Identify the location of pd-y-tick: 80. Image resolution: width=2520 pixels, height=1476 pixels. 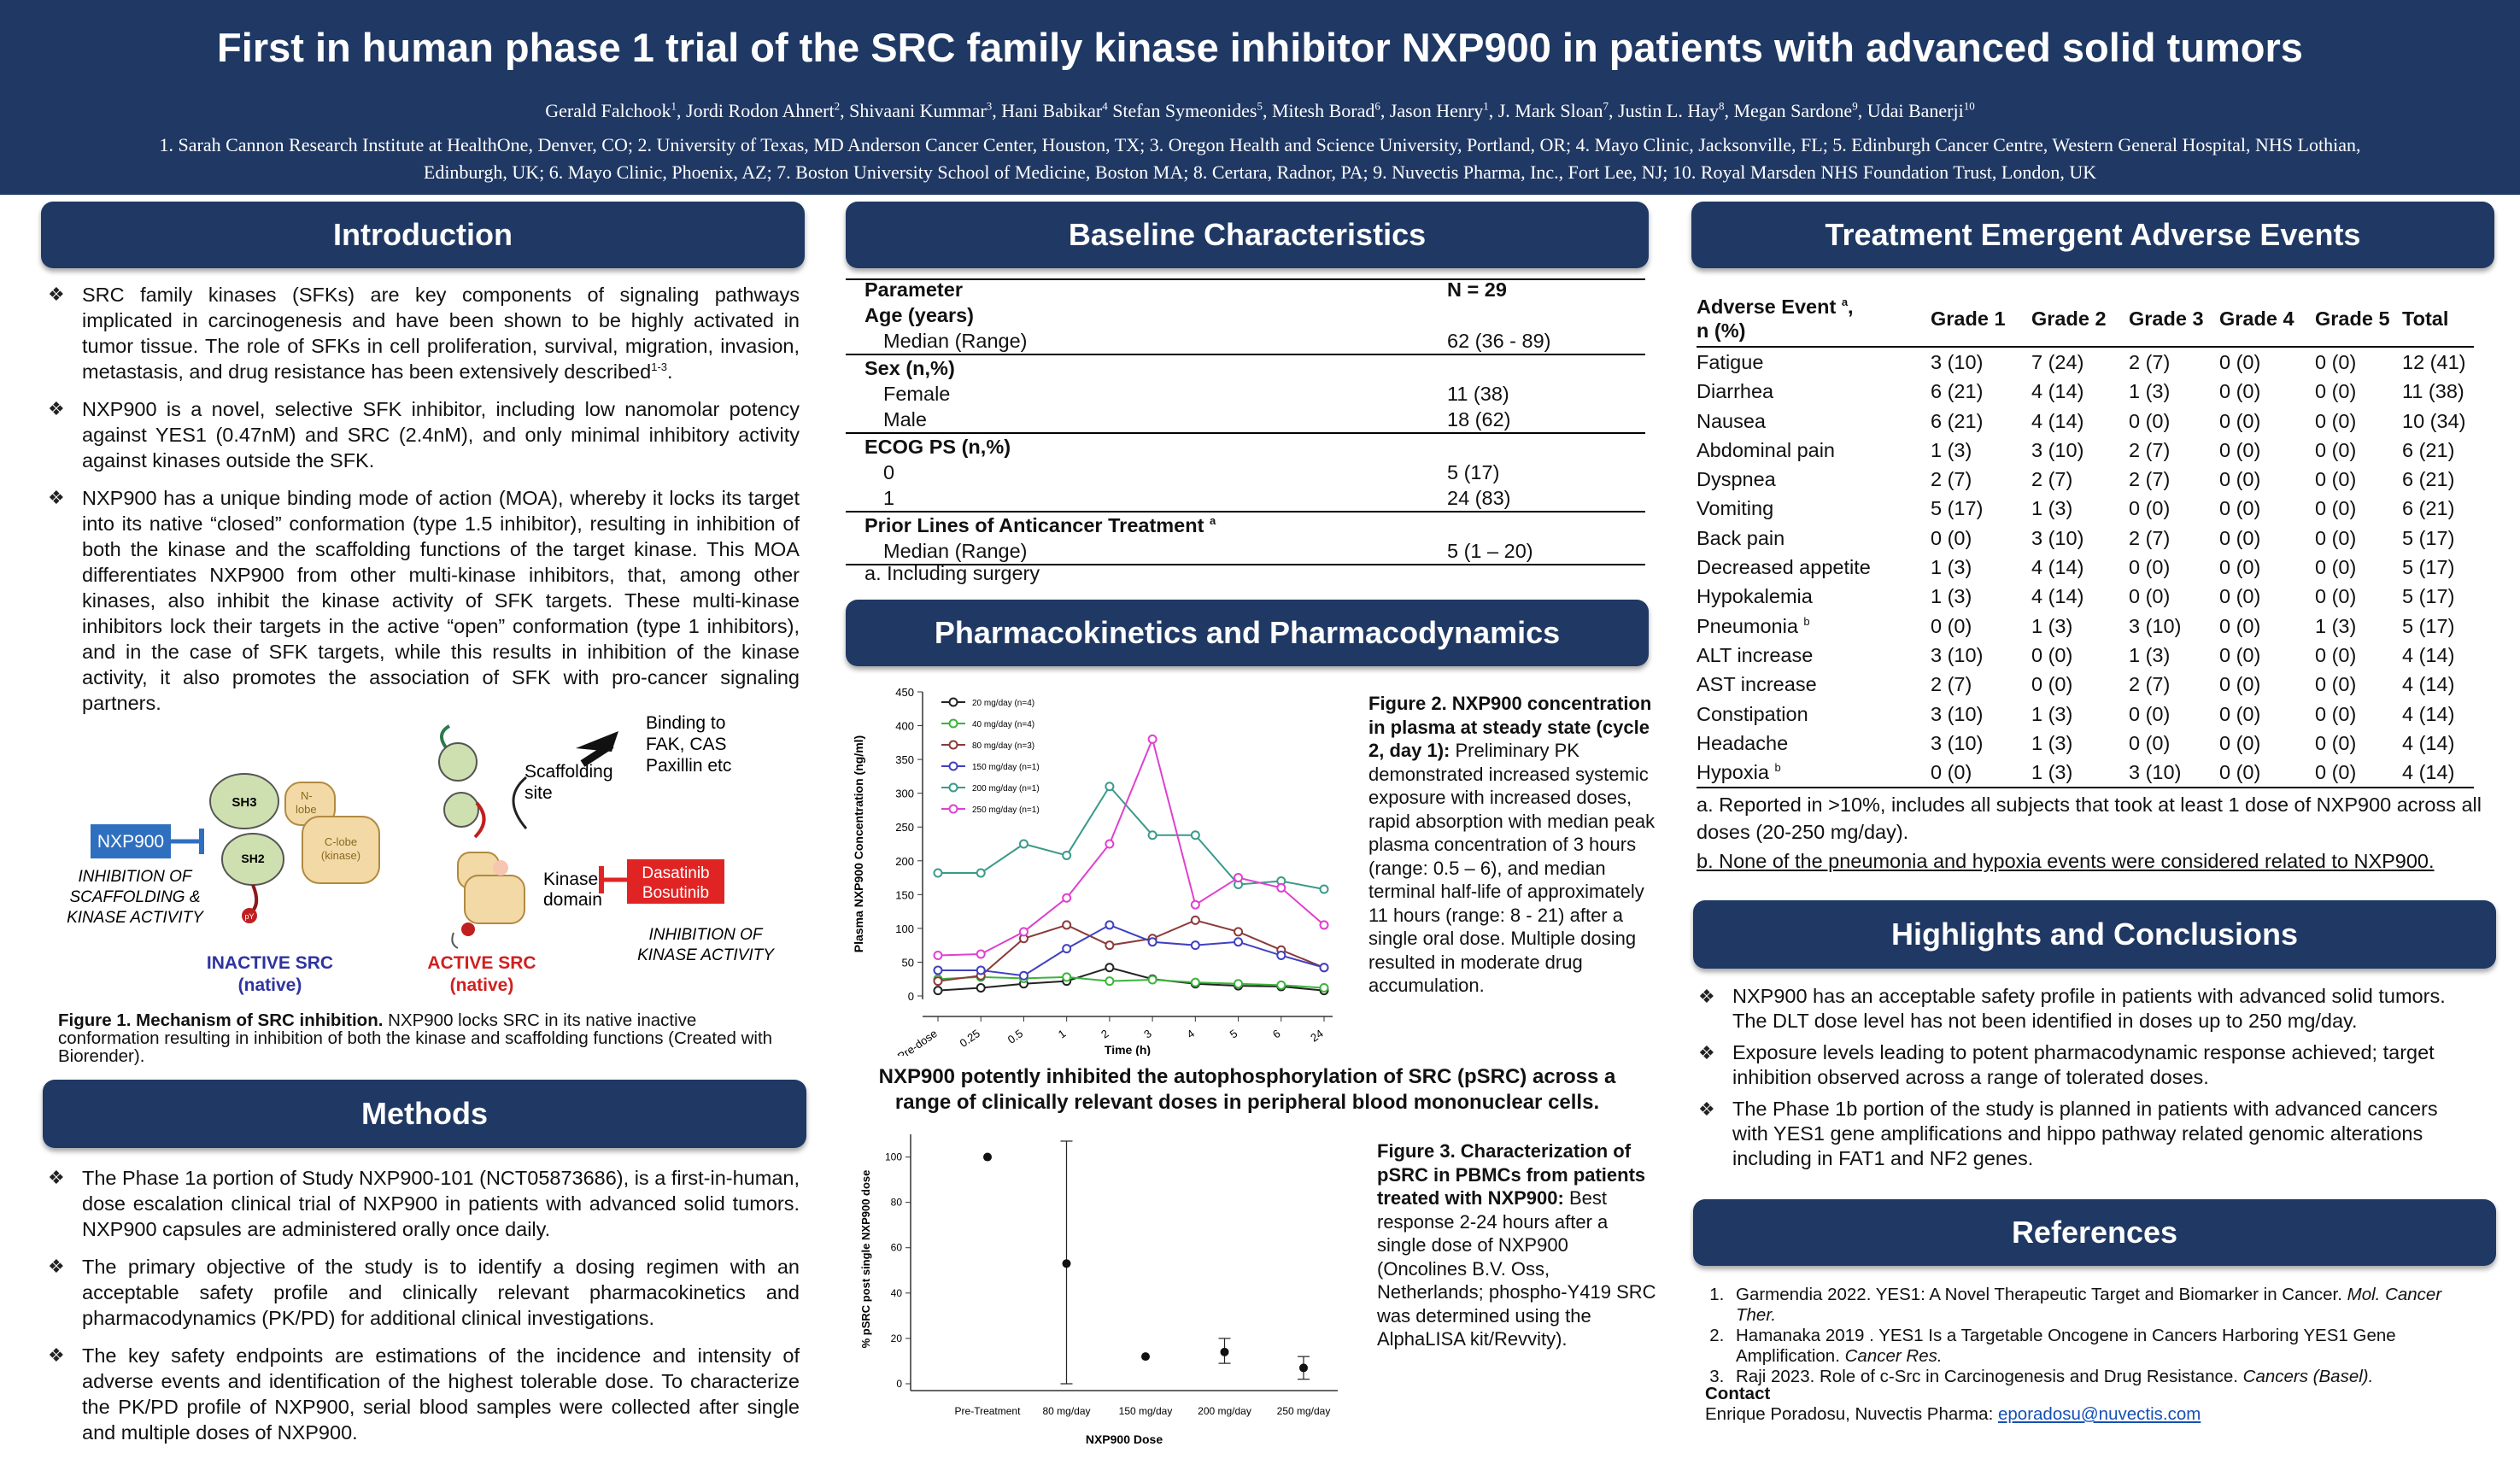
(897, 1203).